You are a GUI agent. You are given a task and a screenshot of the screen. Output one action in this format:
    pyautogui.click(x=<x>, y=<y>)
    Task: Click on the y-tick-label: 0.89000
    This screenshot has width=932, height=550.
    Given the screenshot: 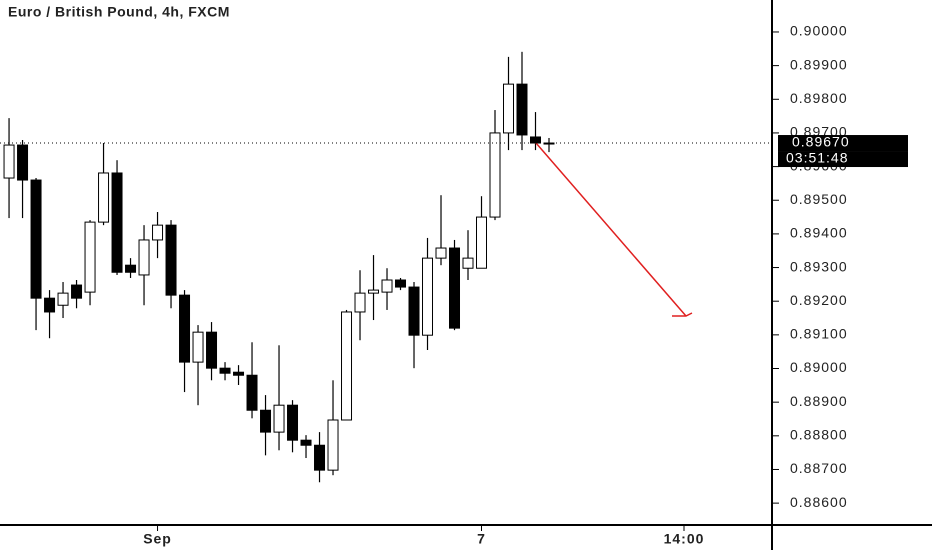 What is the action you would take?
    pyautogui.click(x=819, y=367)
    